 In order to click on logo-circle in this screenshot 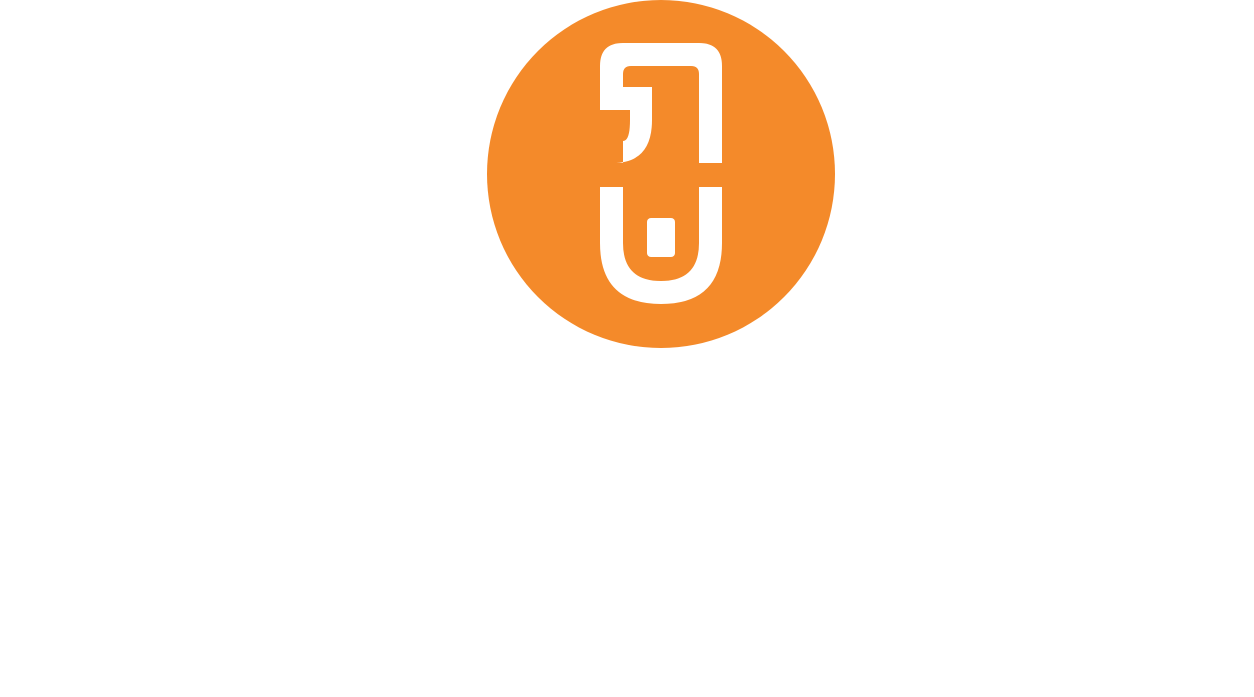, I will do `click(661, 174)`.